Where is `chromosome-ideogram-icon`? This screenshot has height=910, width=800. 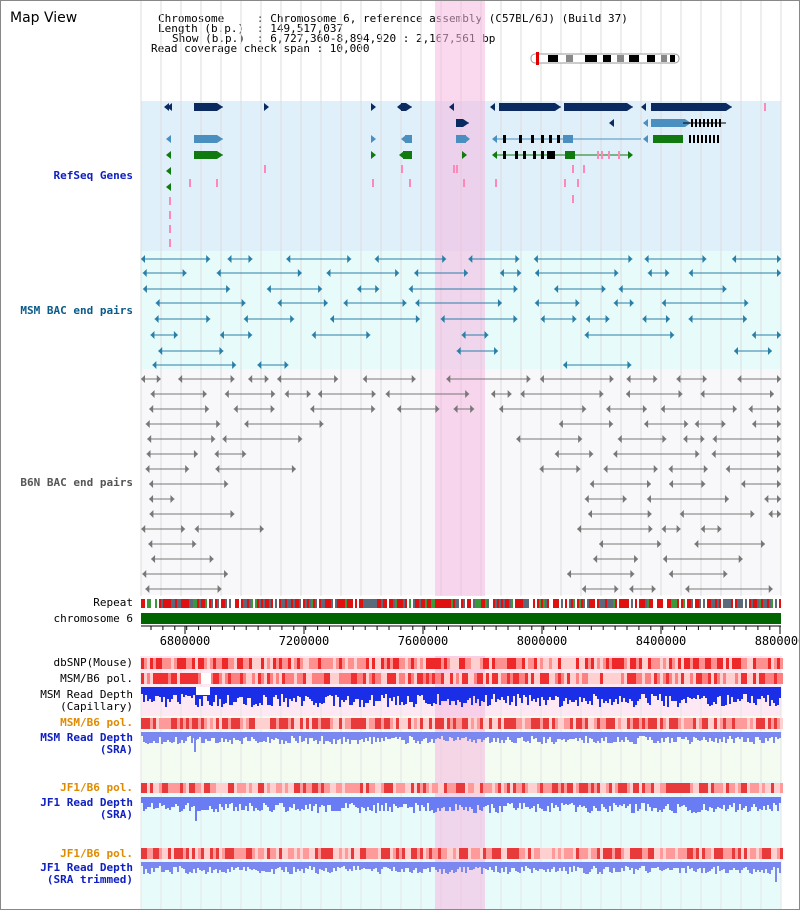
chromosome-ideogram-icon is located at coordinates (605, 58).